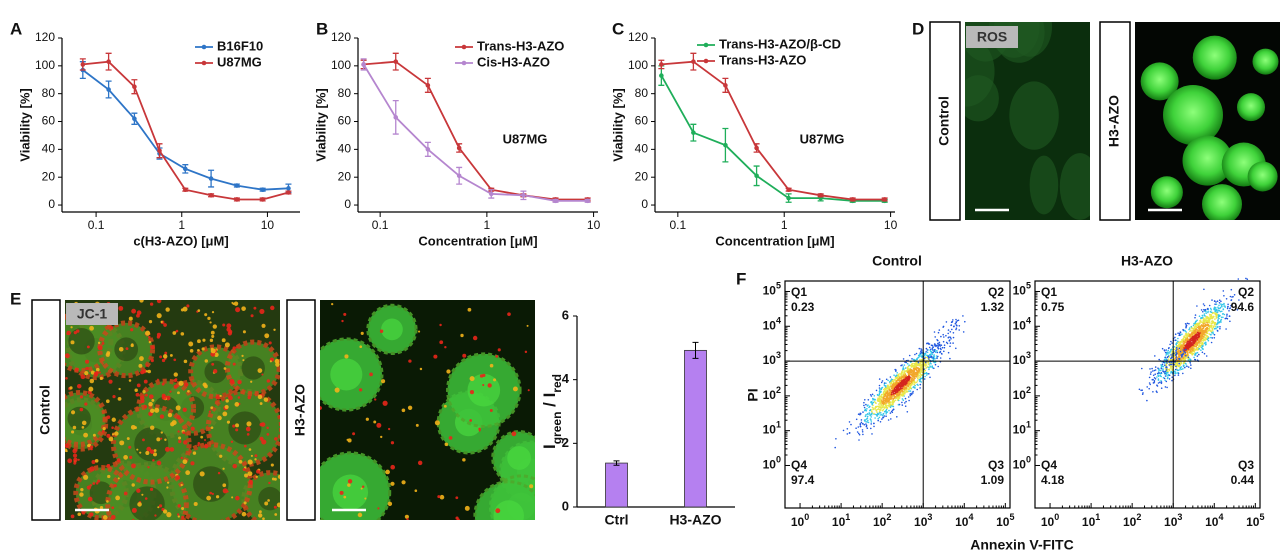 This screenshot has height=555, width=1288. What do you see at coordinates (1246, 465) in the screenshot?
I see `quadrant-name: Q3` at bounding box center [1246, 465].